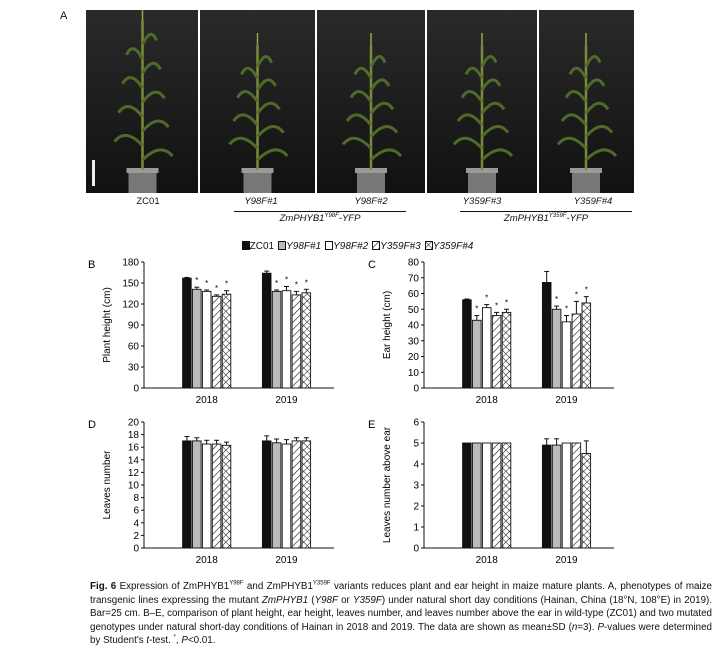 This screenshot has width=719, height=666. I want to click on y-tick-label: 1, so click(416, 528).